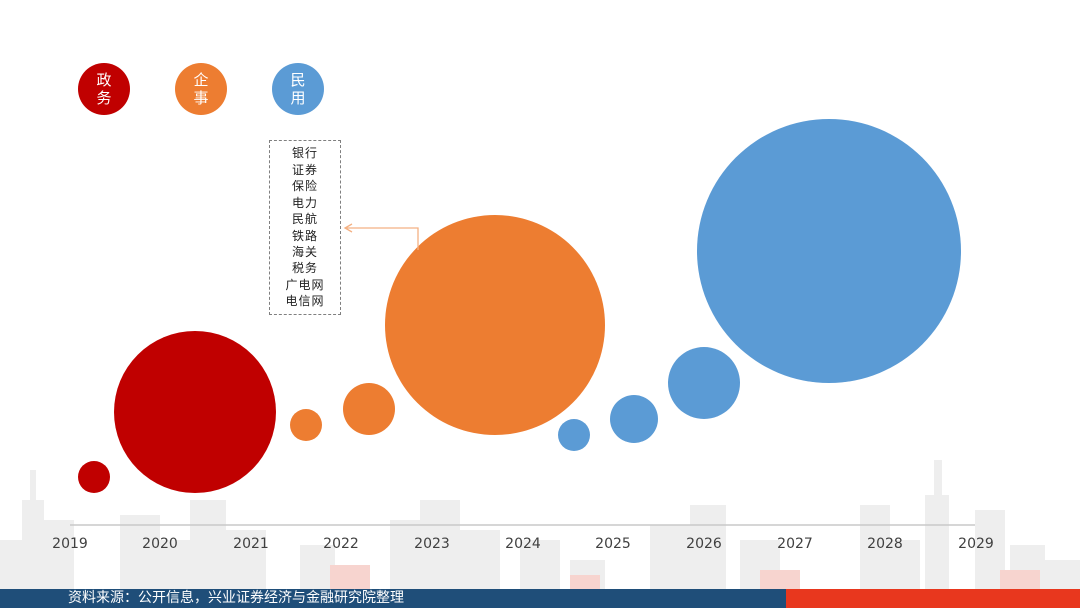 This screenshot has width=1080, height=608. What do you see at coordinates (305, 301) in the screenshot?
I see `callout-item: 电信网` at bounding box center [305, 301].